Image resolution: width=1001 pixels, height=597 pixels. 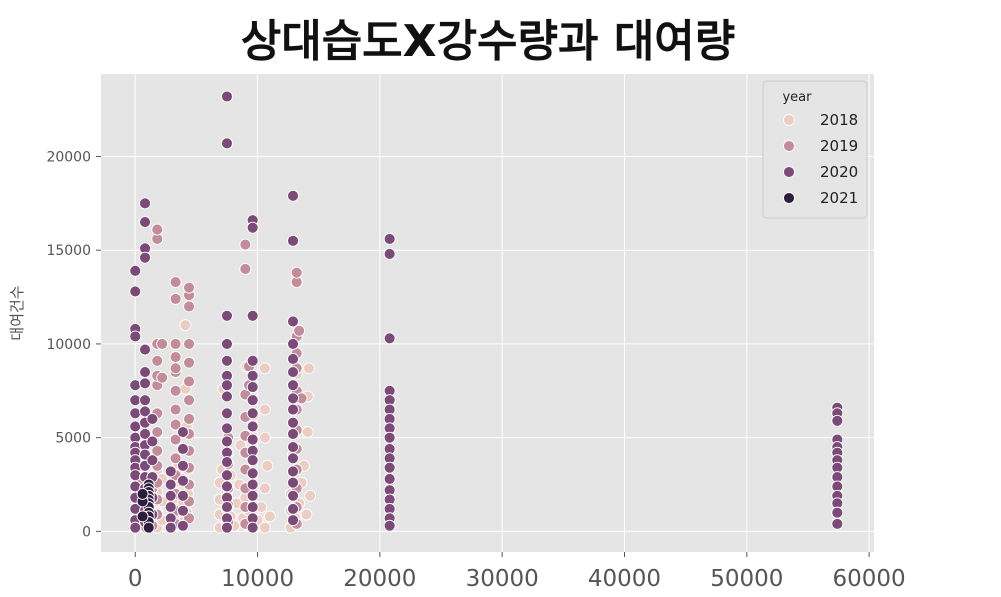 I want to click on x-tick-label: 30000, so click(x=502, y=579).